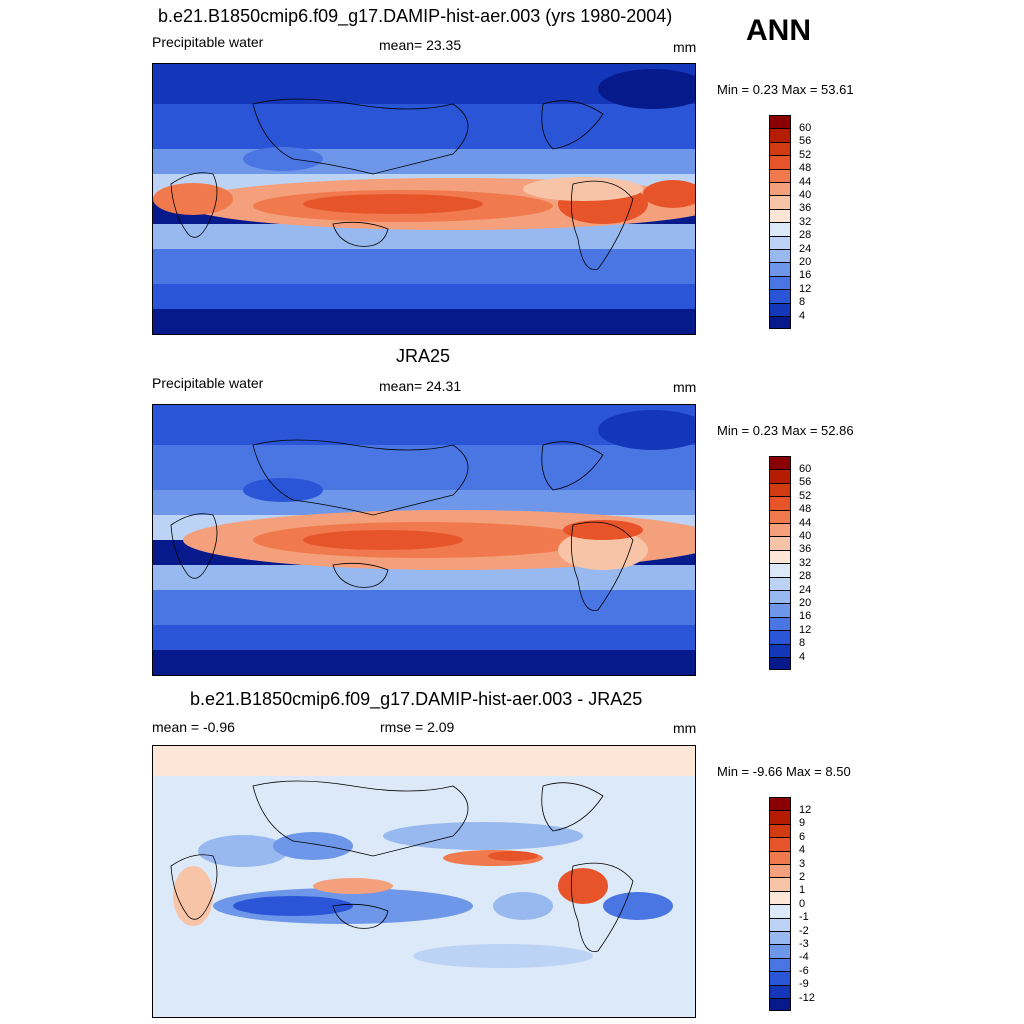 The image size is (1024, 1024). I want to click on panel-variable-label: Precipitable water, so click(208, 383).